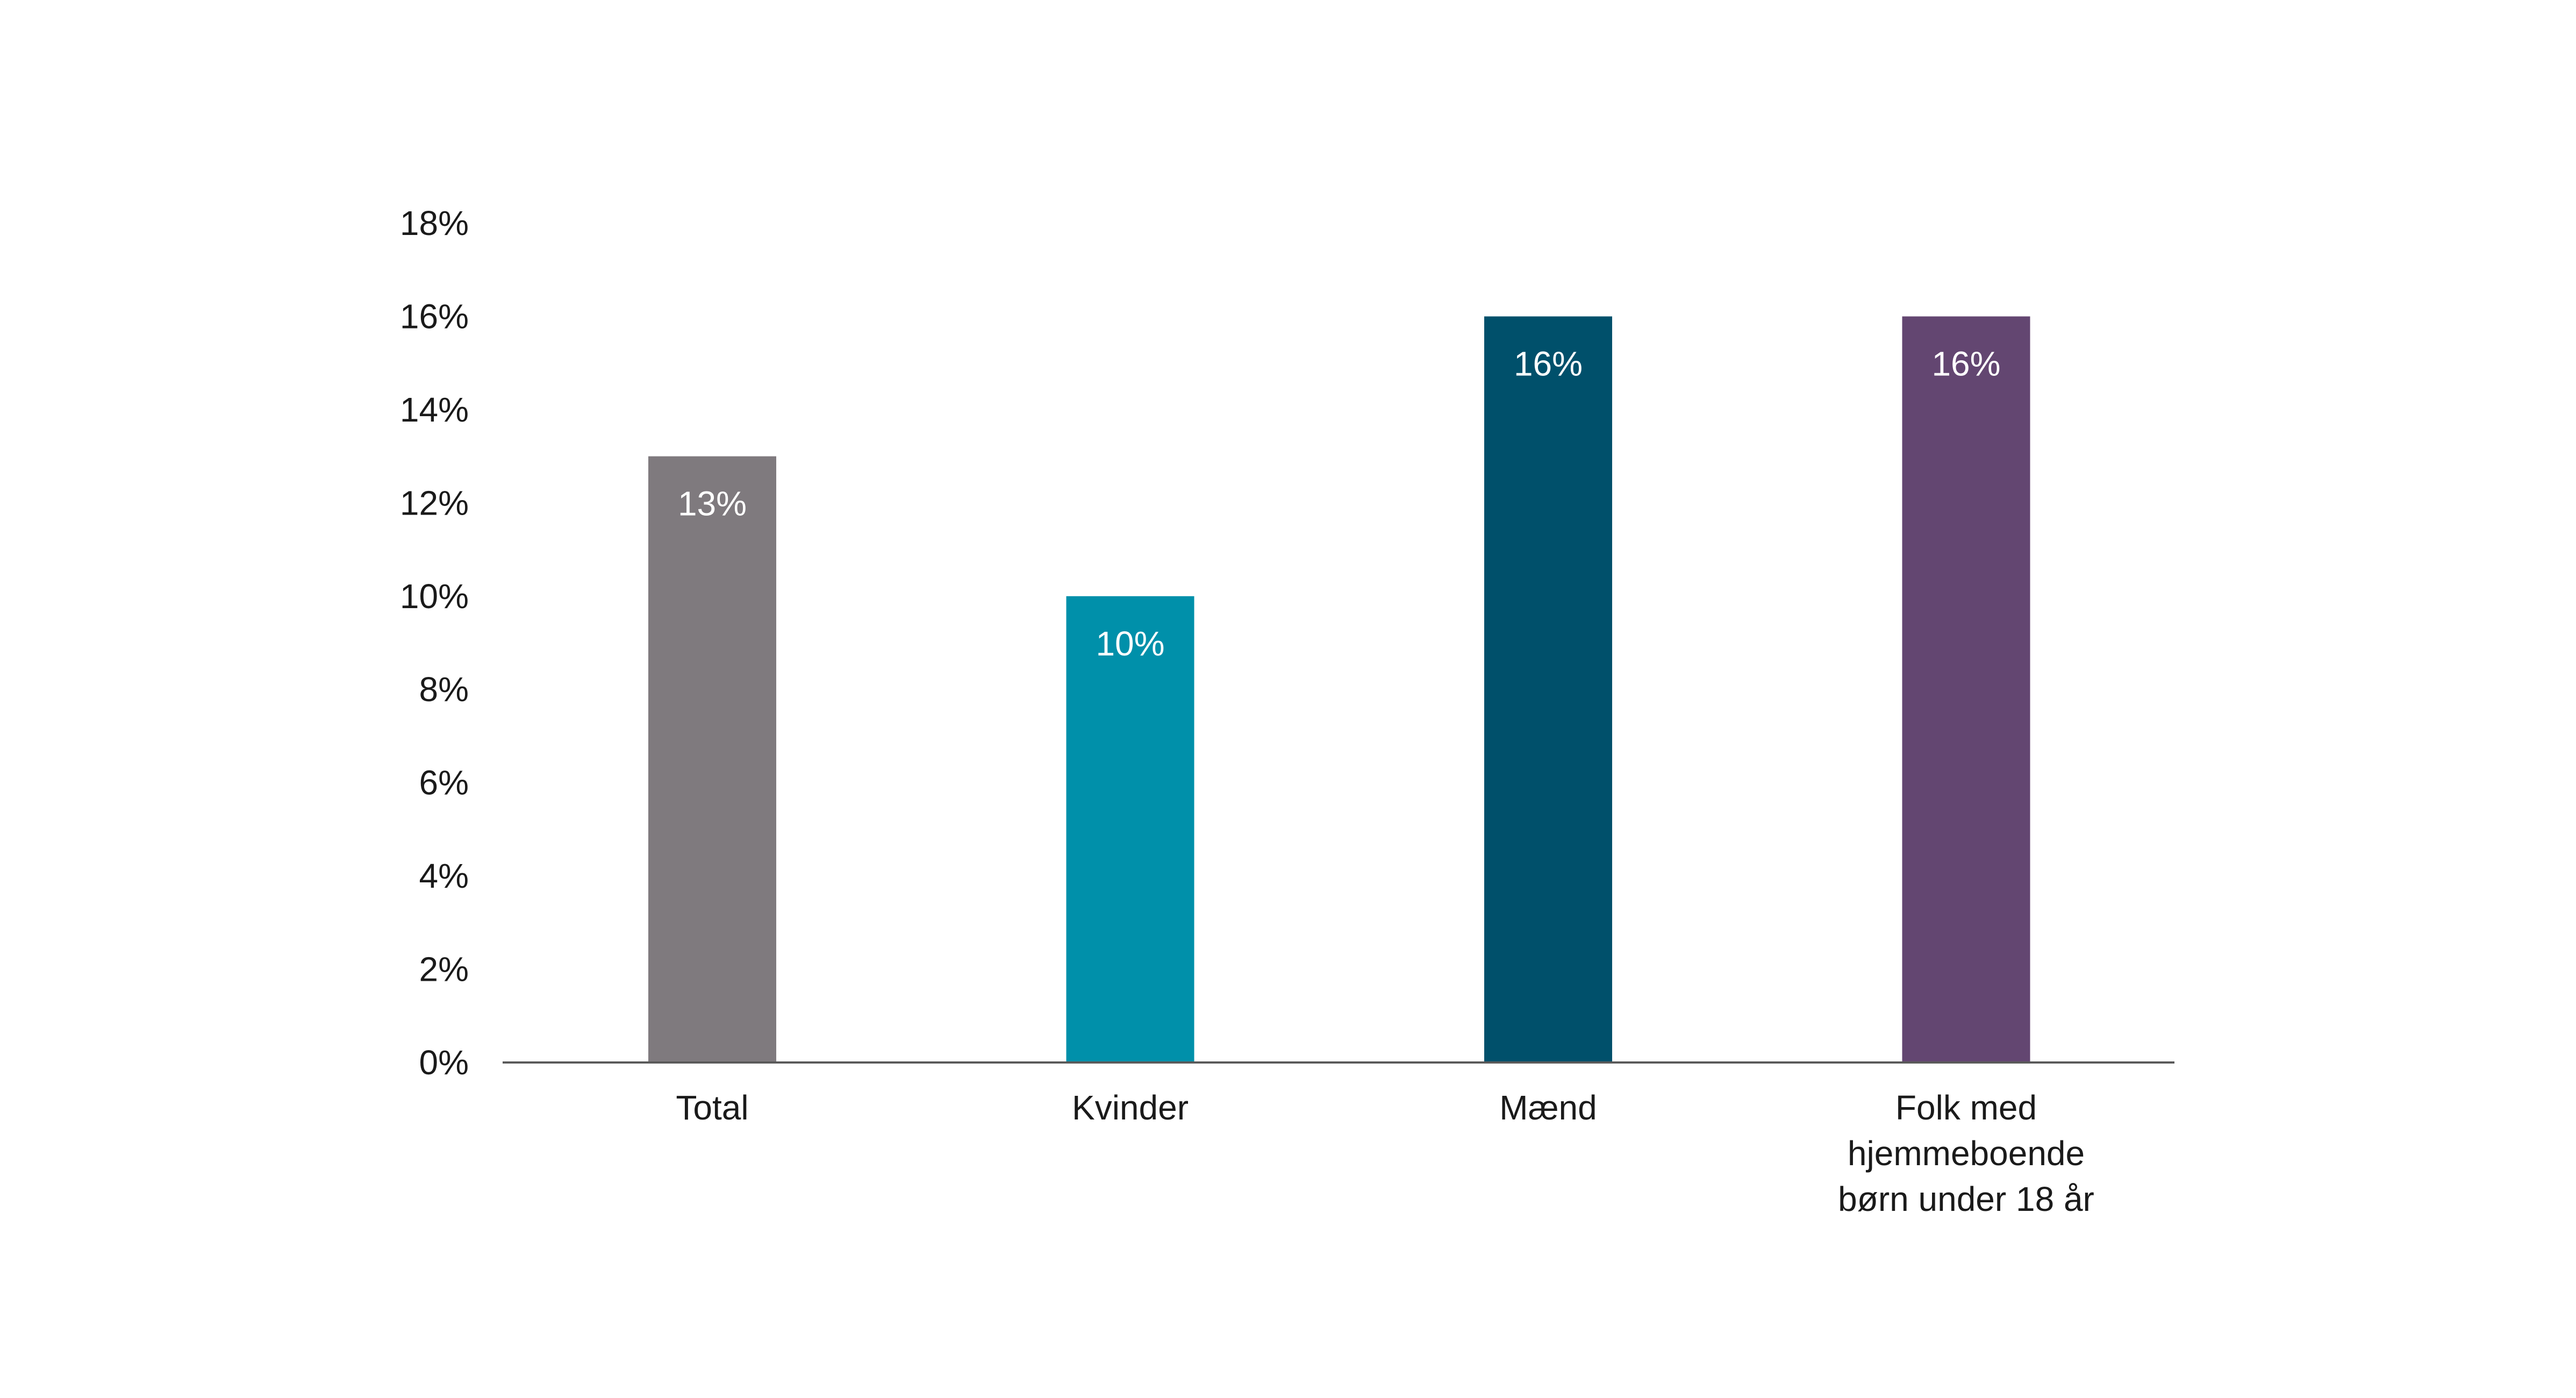  Describe the element at coordinates (1966, 1107) in the screenshot. I see `category-label: Folk med` at that location.